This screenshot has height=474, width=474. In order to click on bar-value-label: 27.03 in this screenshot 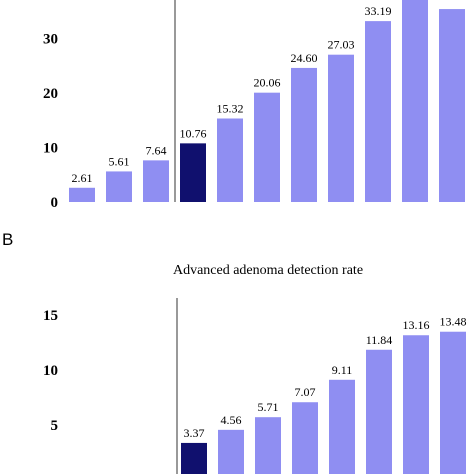, I will do `click(341, 45)`.